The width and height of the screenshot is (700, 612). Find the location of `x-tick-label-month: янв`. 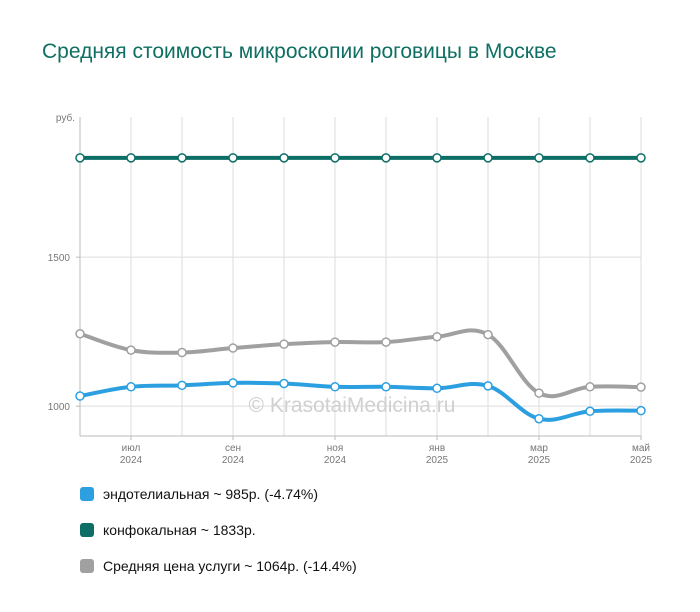

x-tick-label-month: янв is located at coordinates (437, 448).